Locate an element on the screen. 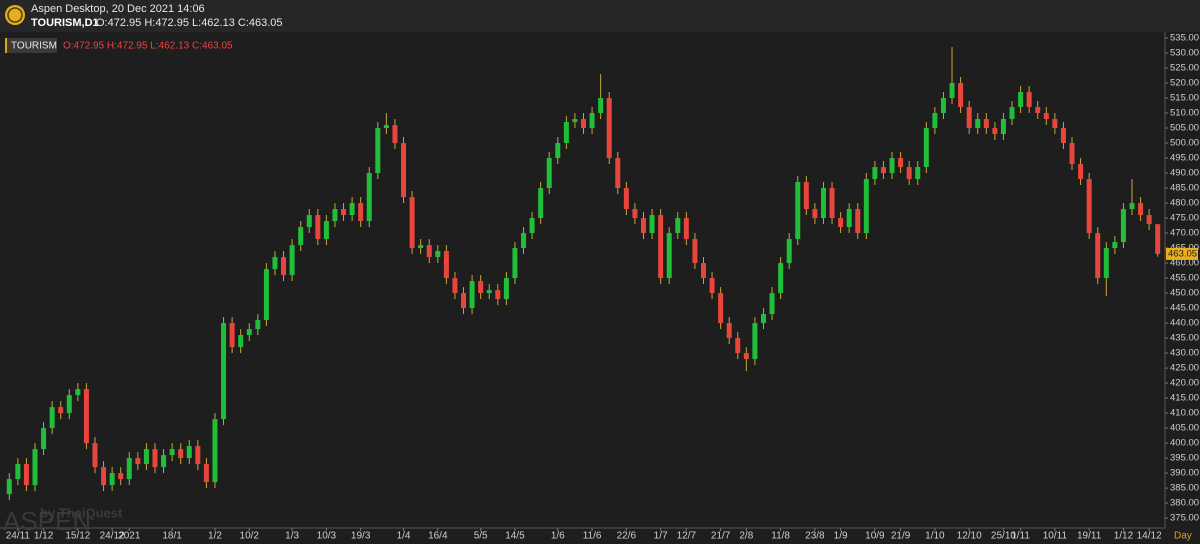  y-tick-label: 535.00 is located at coordinates (1184, 38).